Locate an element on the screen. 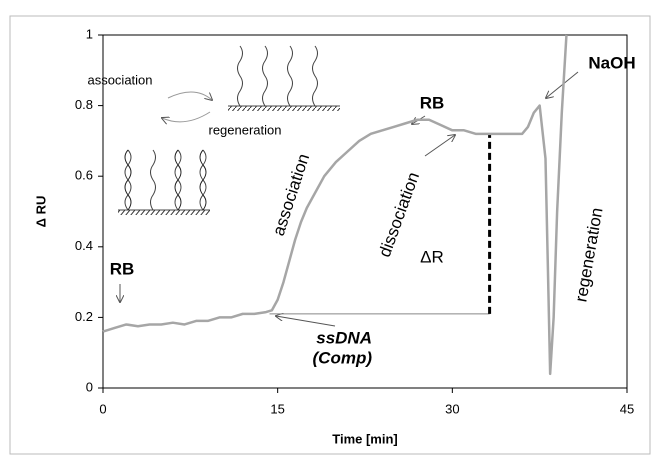 This screenshot has width=657, height=459. y-tick-label: 0.2 is located at coordinates (84, 316).